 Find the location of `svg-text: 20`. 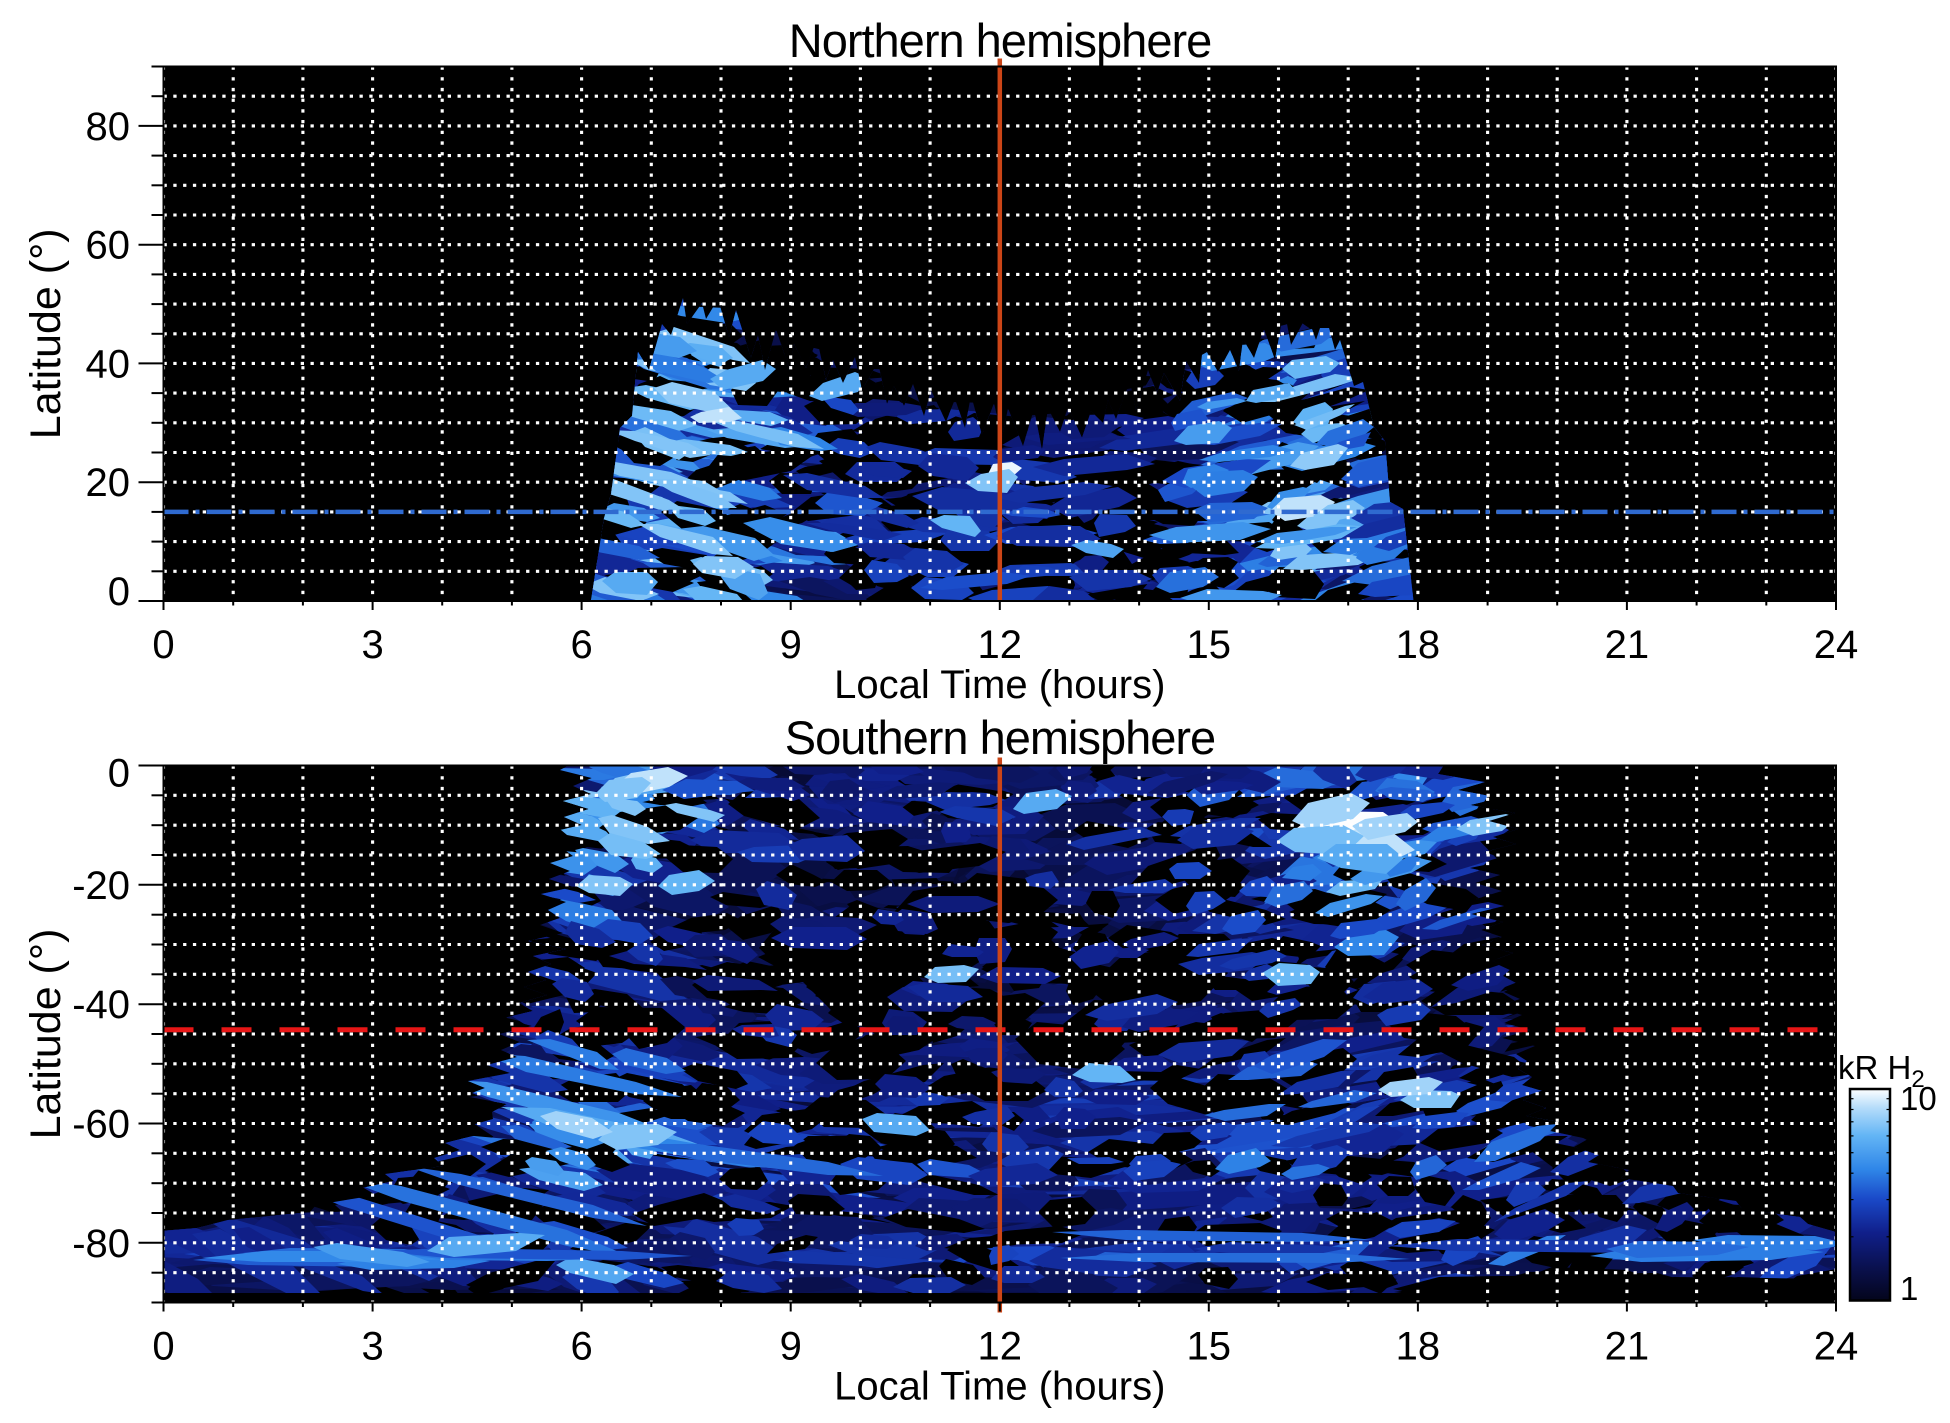

svg-text: 20 is located at coordinates (108, 483).